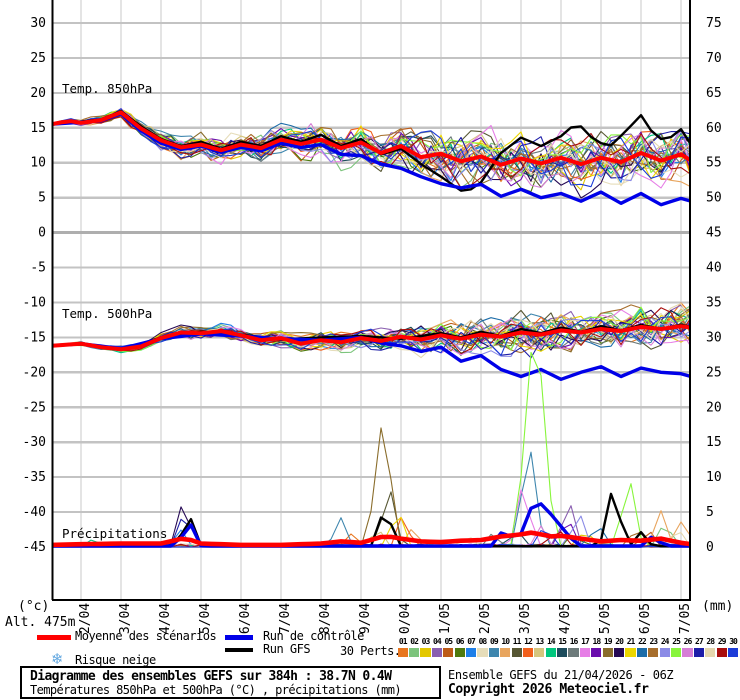  I want to click on perturbation-number: 04, so click(437, 641).